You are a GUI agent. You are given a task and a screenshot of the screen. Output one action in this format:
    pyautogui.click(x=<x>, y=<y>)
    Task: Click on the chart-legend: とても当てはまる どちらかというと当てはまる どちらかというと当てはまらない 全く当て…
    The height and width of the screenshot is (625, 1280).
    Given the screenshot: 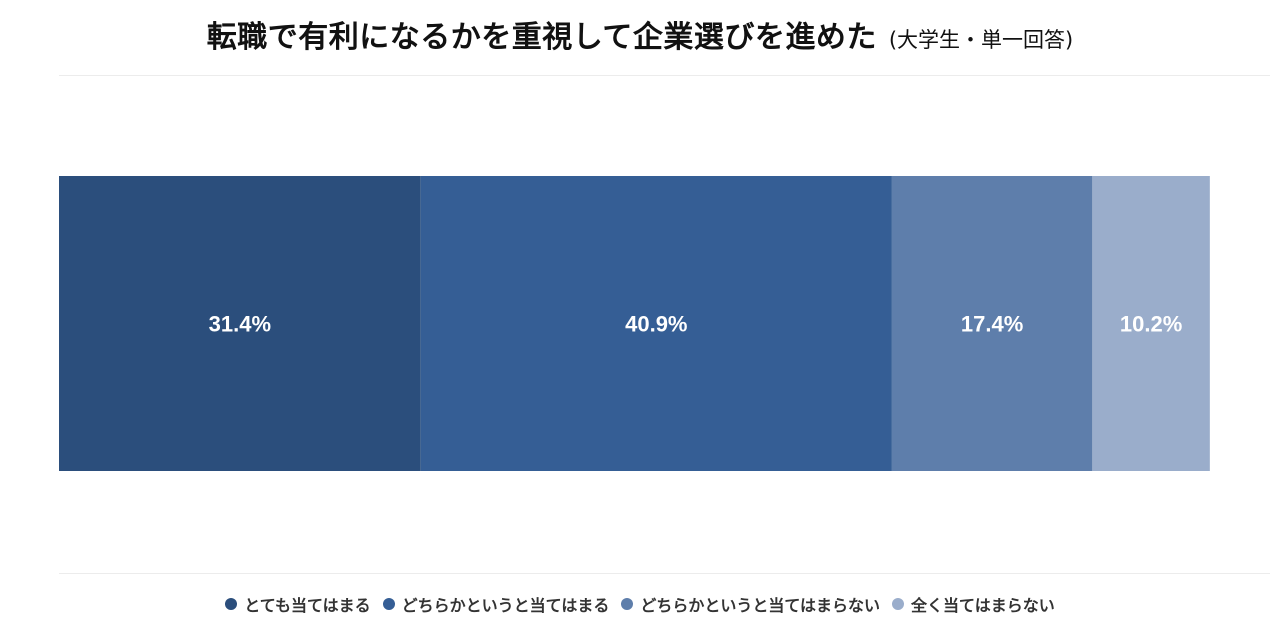 What is the action you would take?
    pyautogui.click(x=640, y=604)
    